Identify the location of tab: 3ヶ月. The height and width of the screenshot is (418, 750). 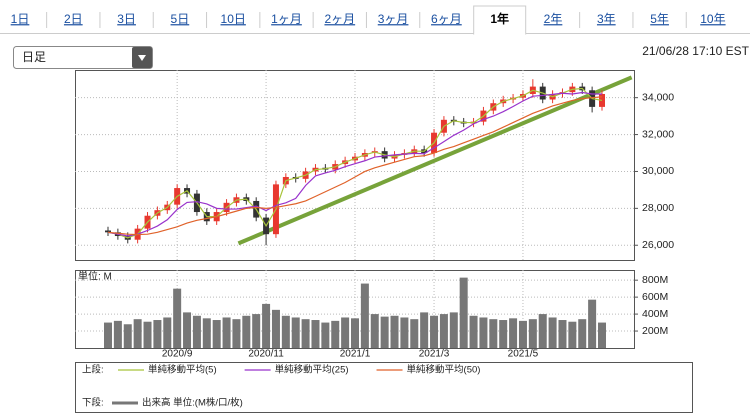
(393, 19).